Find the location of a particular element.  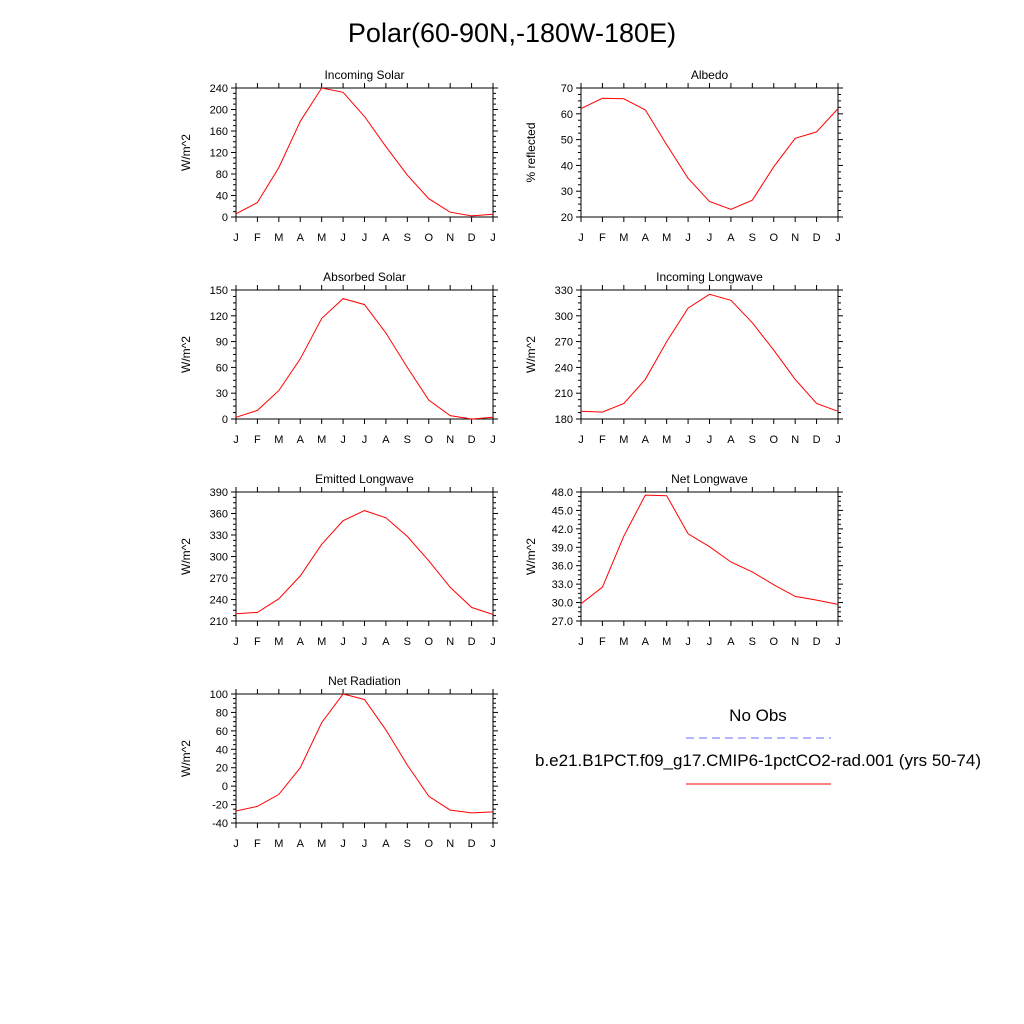

y-tick-label: 39.0 is located at coordinates (562, 548).